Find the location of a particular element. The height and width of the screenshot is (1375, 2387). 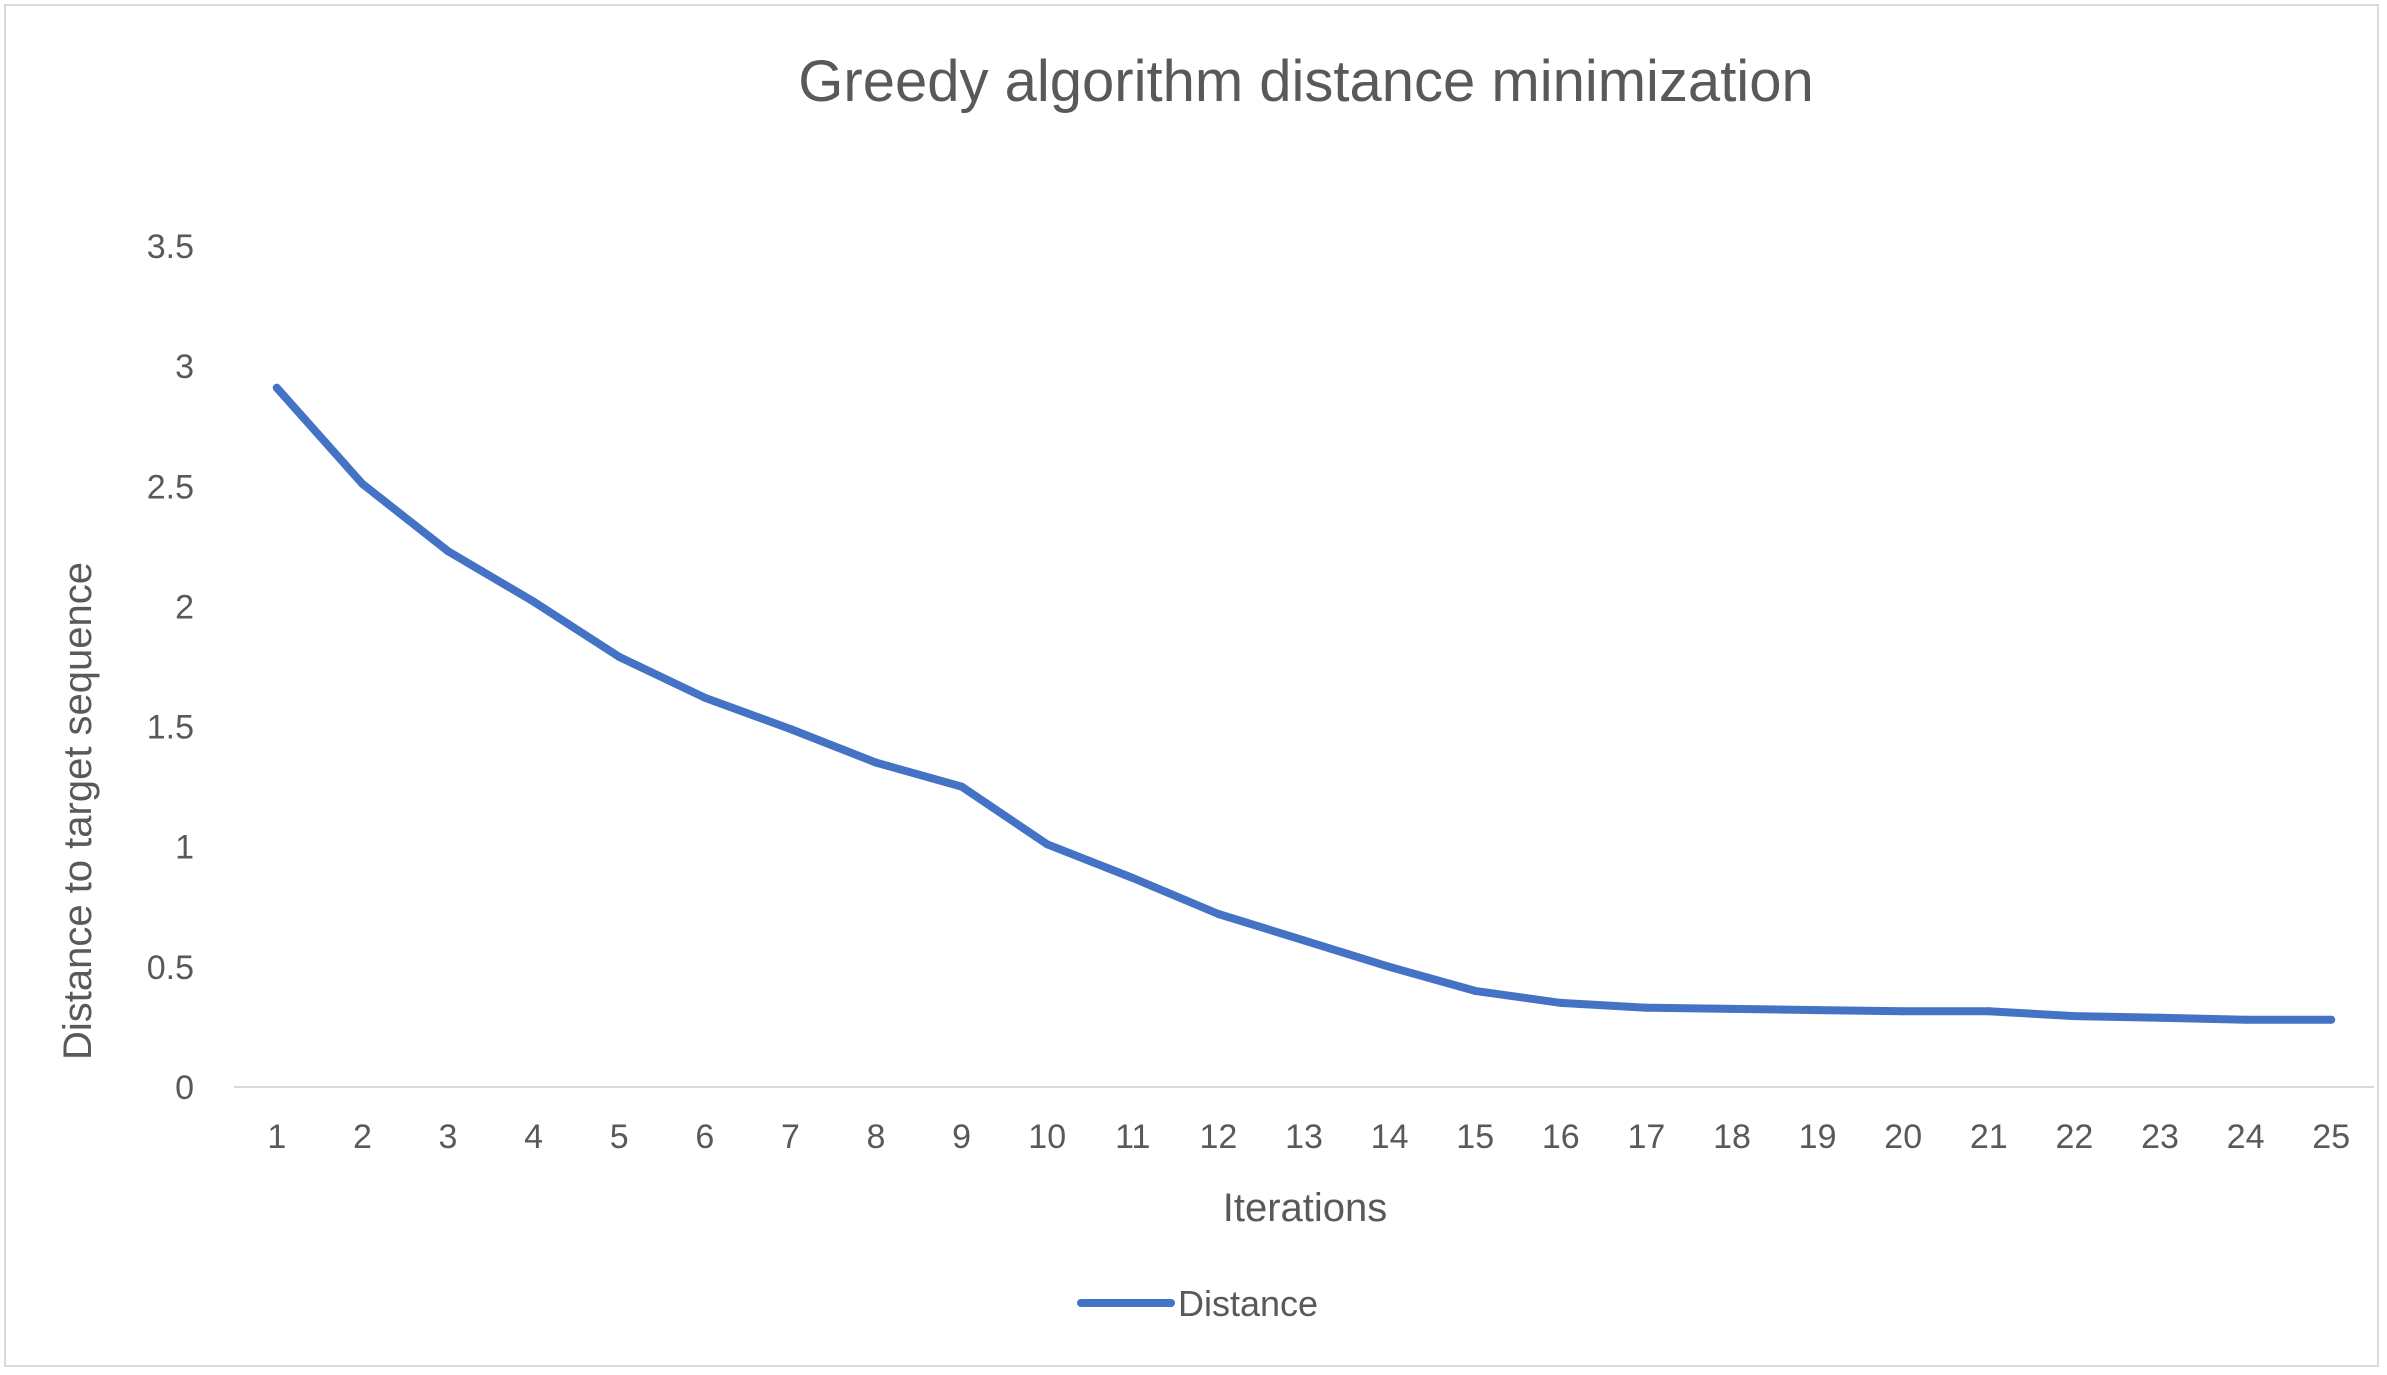

x-tick-label: 18 is located at coordinates (1732, 1137).